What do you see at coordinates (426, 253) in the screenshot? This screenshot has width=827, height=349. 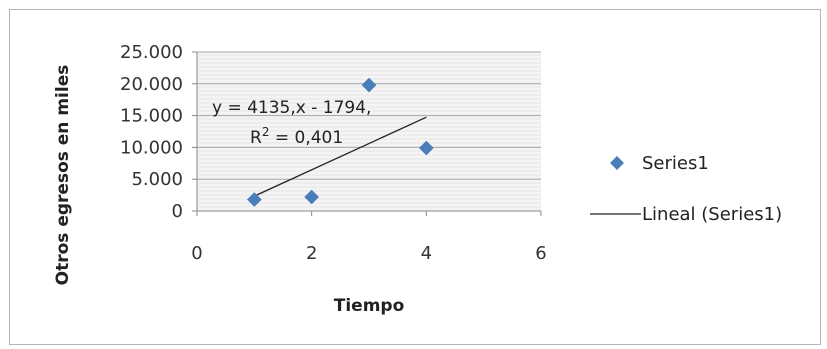 I see `x-tick-label: 4` at bounding box center [426, 253].